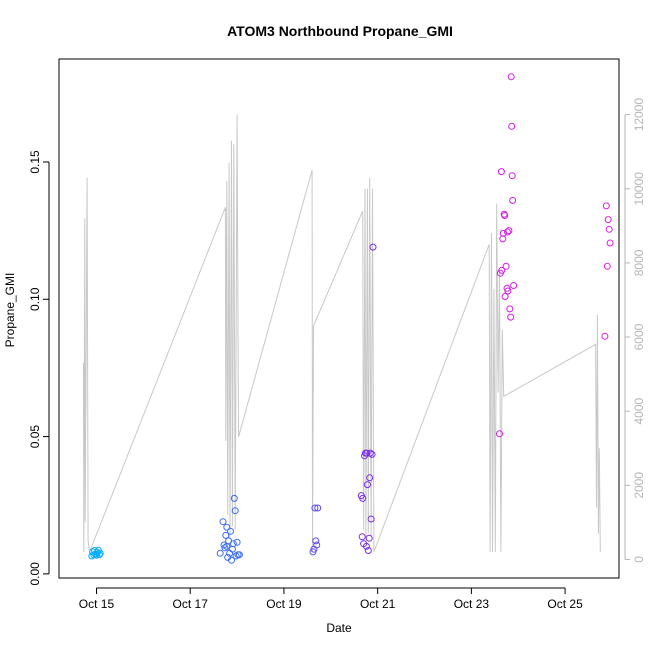  Describe the element at coordinates (472, 604) in the screenshot. I see `x-tick-label: Oct 23` at that location.